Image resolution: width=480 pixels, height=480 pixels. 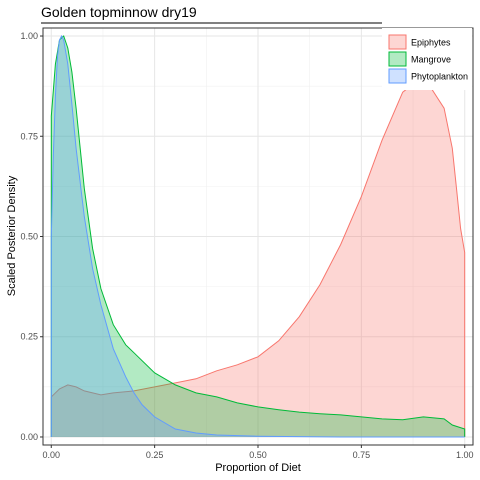 I want to click on x-tick-label: 0.25, so click(x=155, y=455).